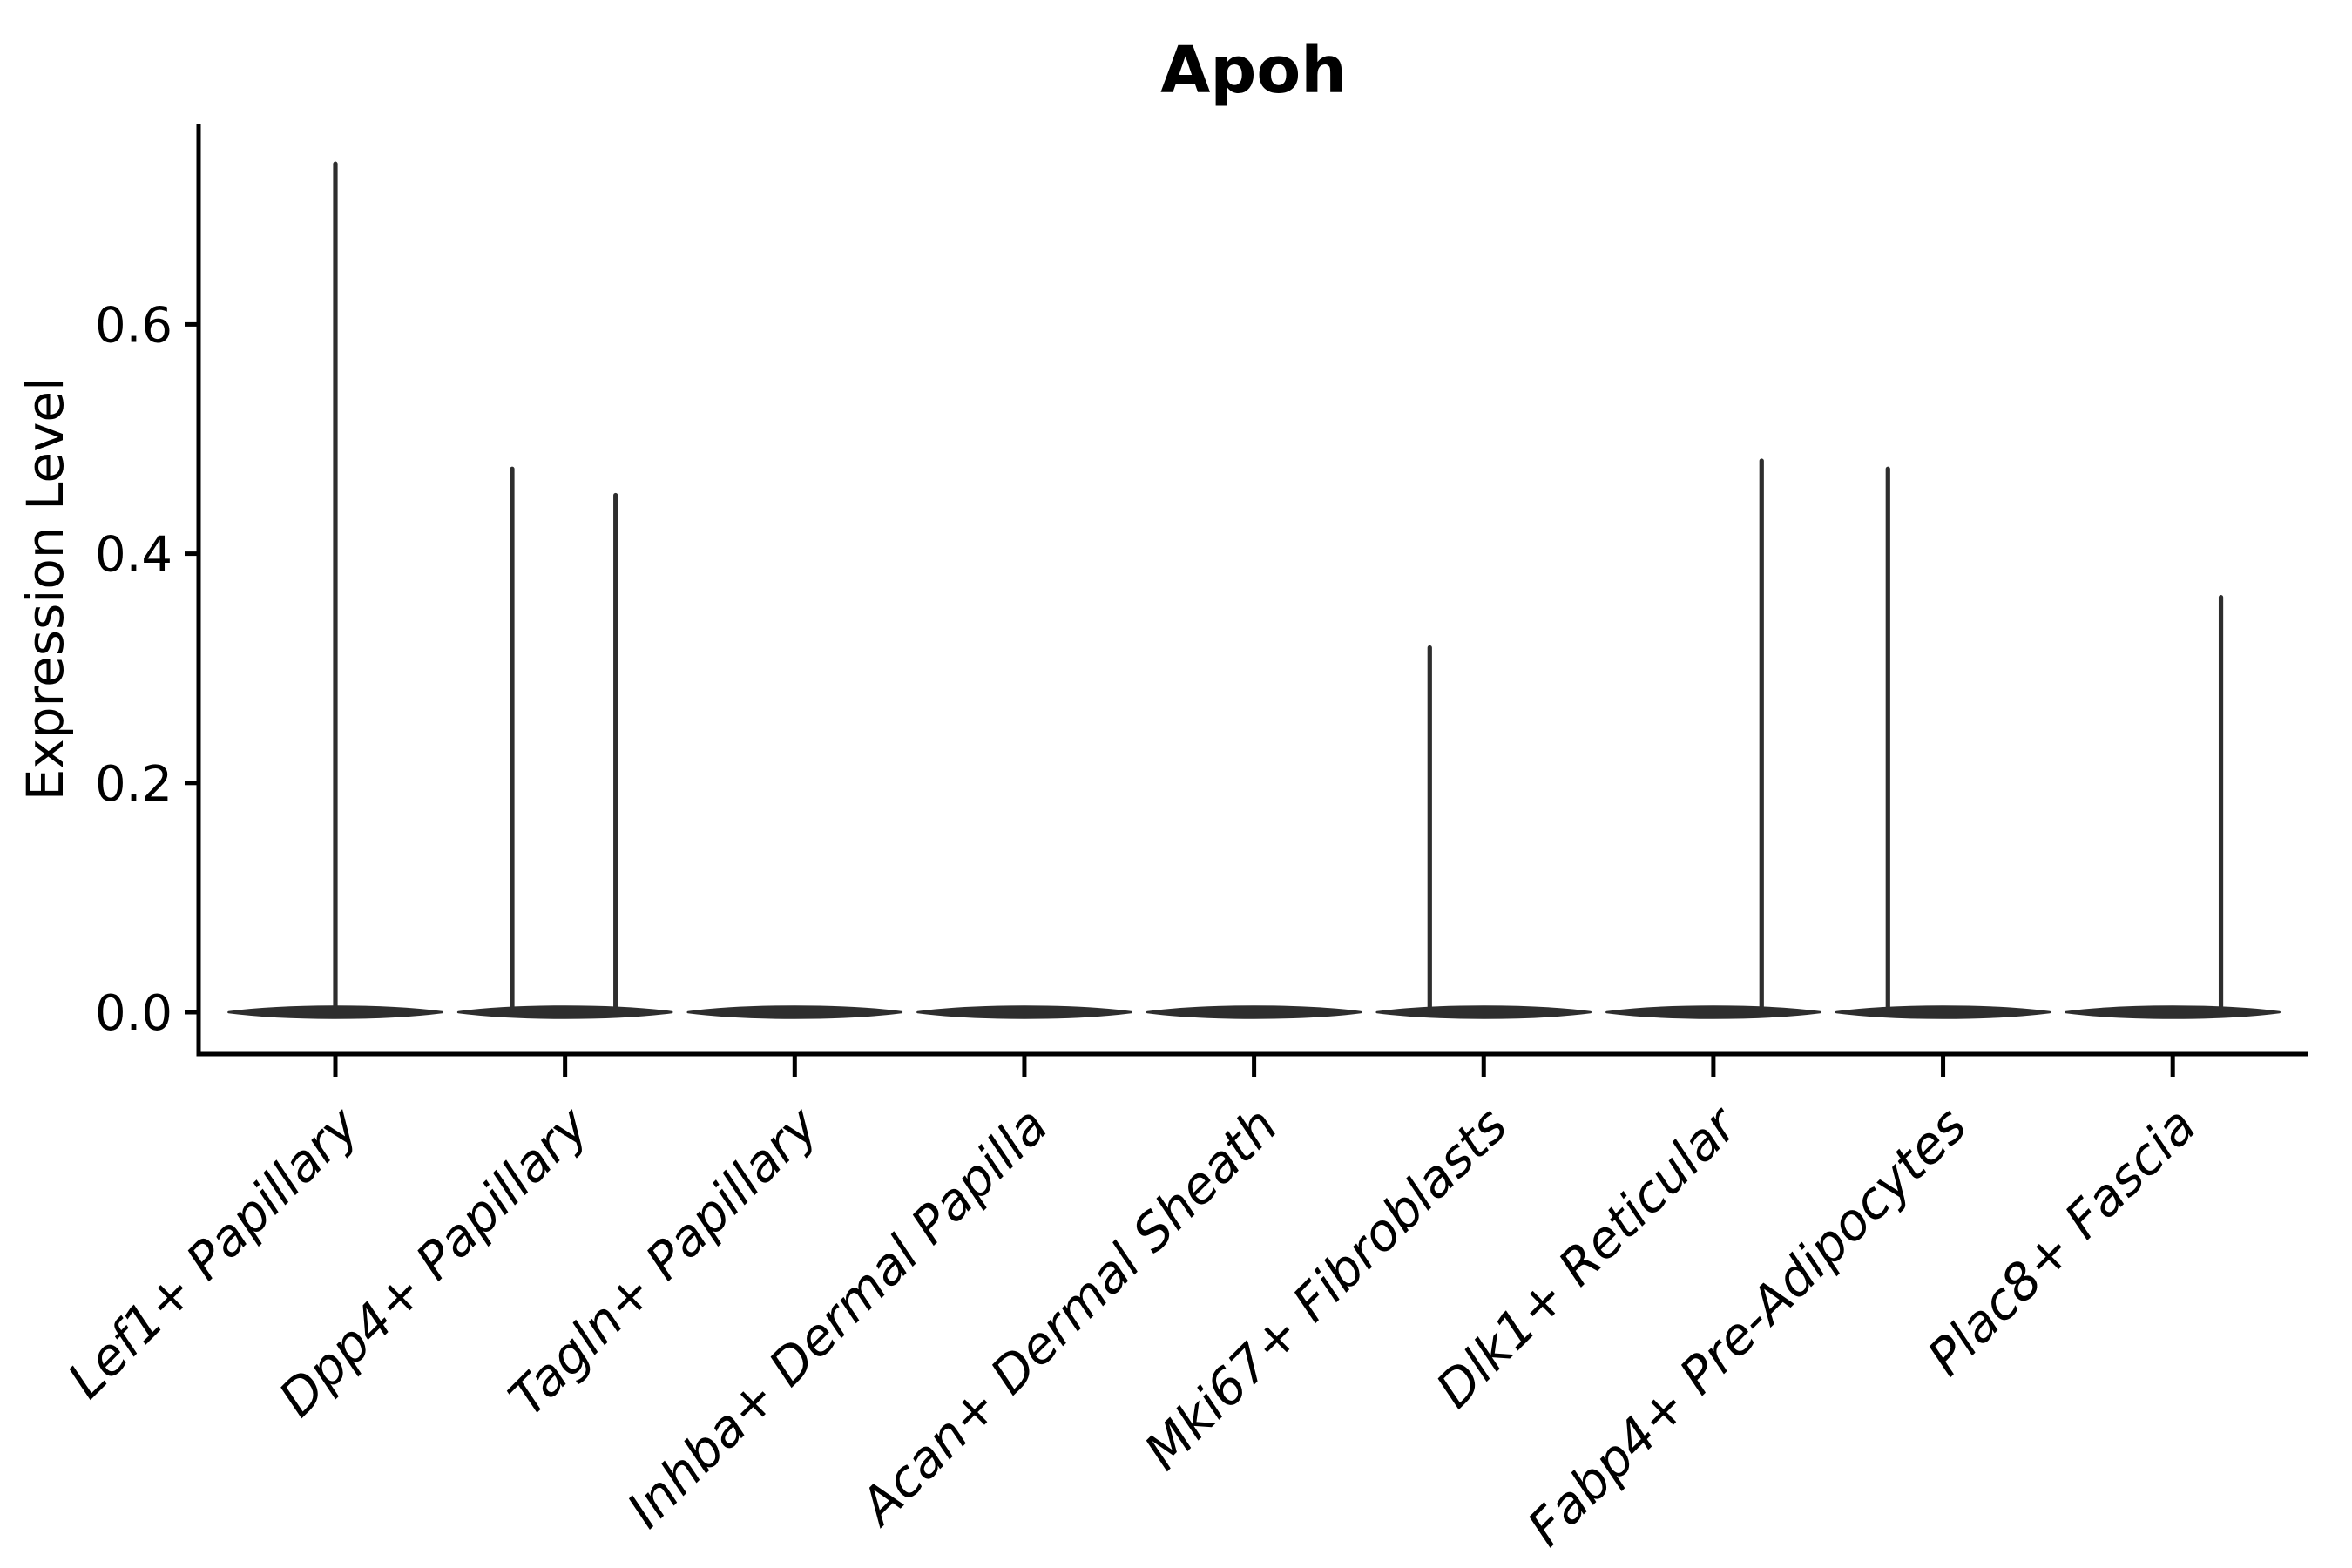 This screenshot has height=1568, width=2352. I want to click on y-axis-label: Expression Level, so click(45, 589).